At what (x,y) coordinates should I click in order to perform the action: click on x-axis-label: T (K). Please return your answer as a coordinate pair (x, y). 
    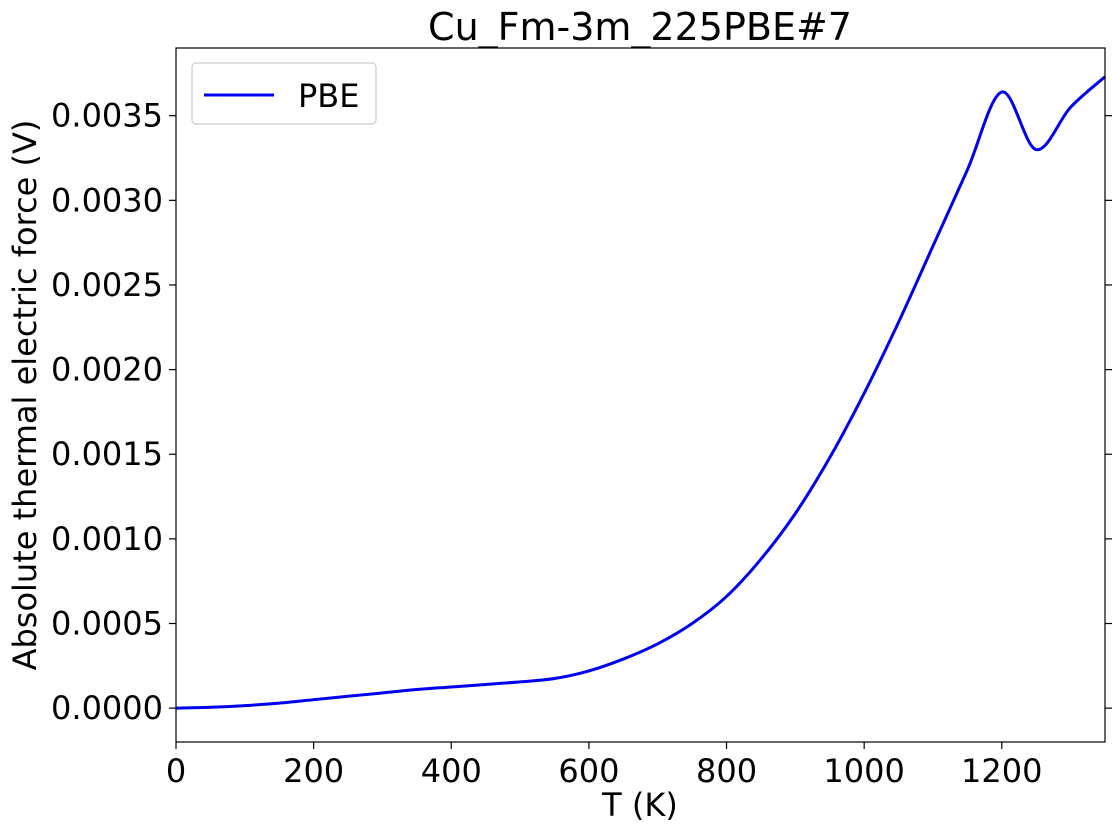
    Looking at the image, I should click on (639, 805).